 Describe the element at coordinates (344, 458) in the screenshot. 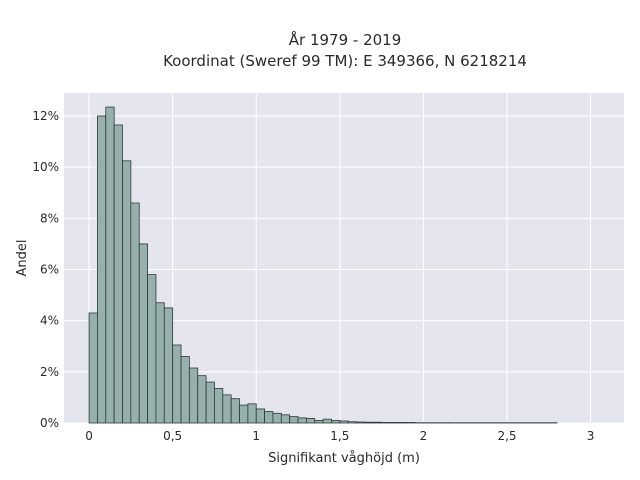

I see `x-axis-label: Signifikant våghöjd (m)` at that location.